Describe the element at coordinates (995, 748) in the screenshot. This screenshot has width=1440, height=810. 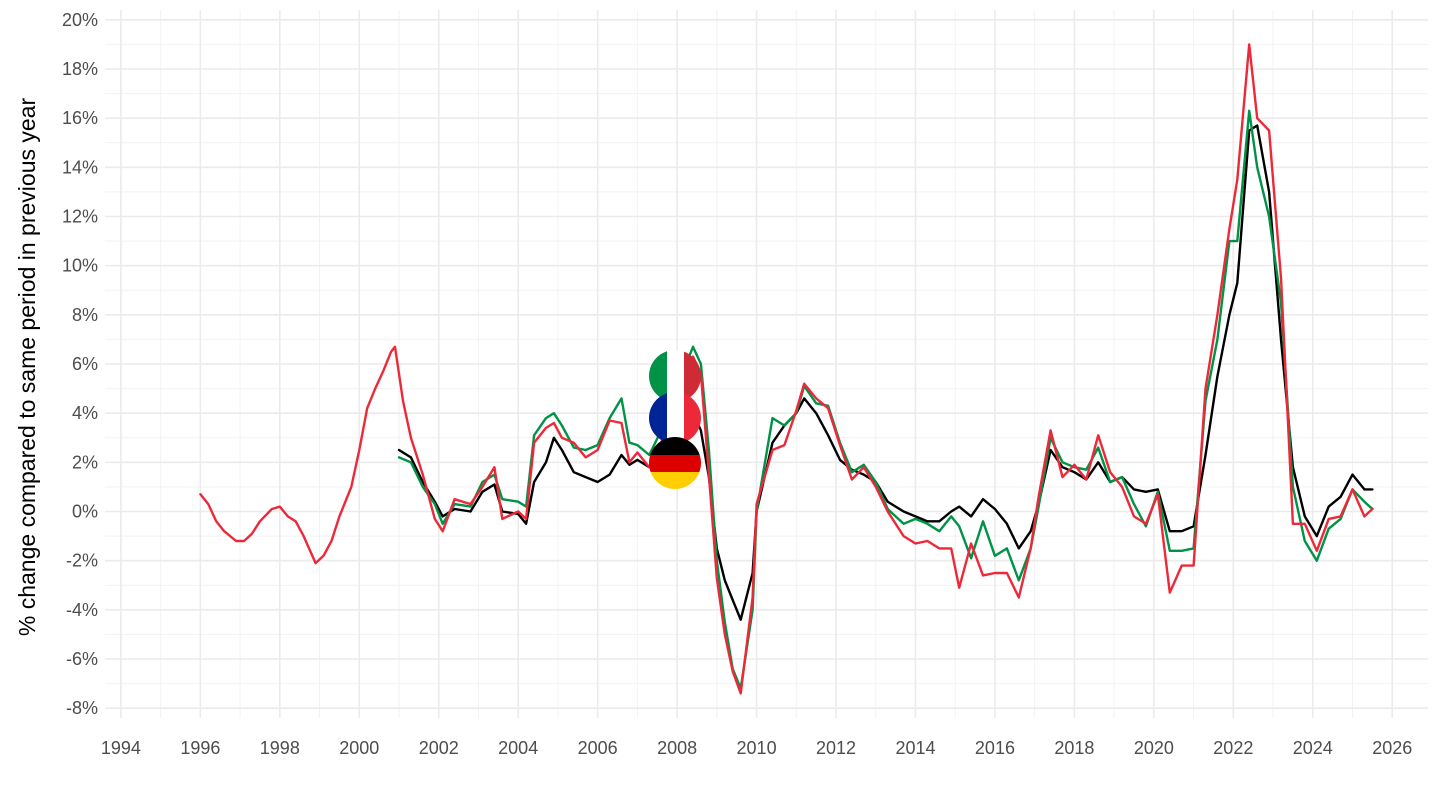
I see `x-tick-label: 2016` at that location.